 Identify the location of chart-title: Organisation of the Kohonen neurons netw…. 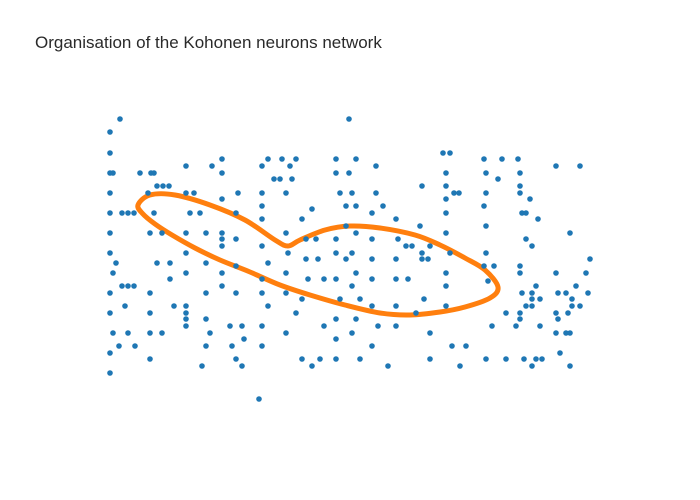
(208, 42).